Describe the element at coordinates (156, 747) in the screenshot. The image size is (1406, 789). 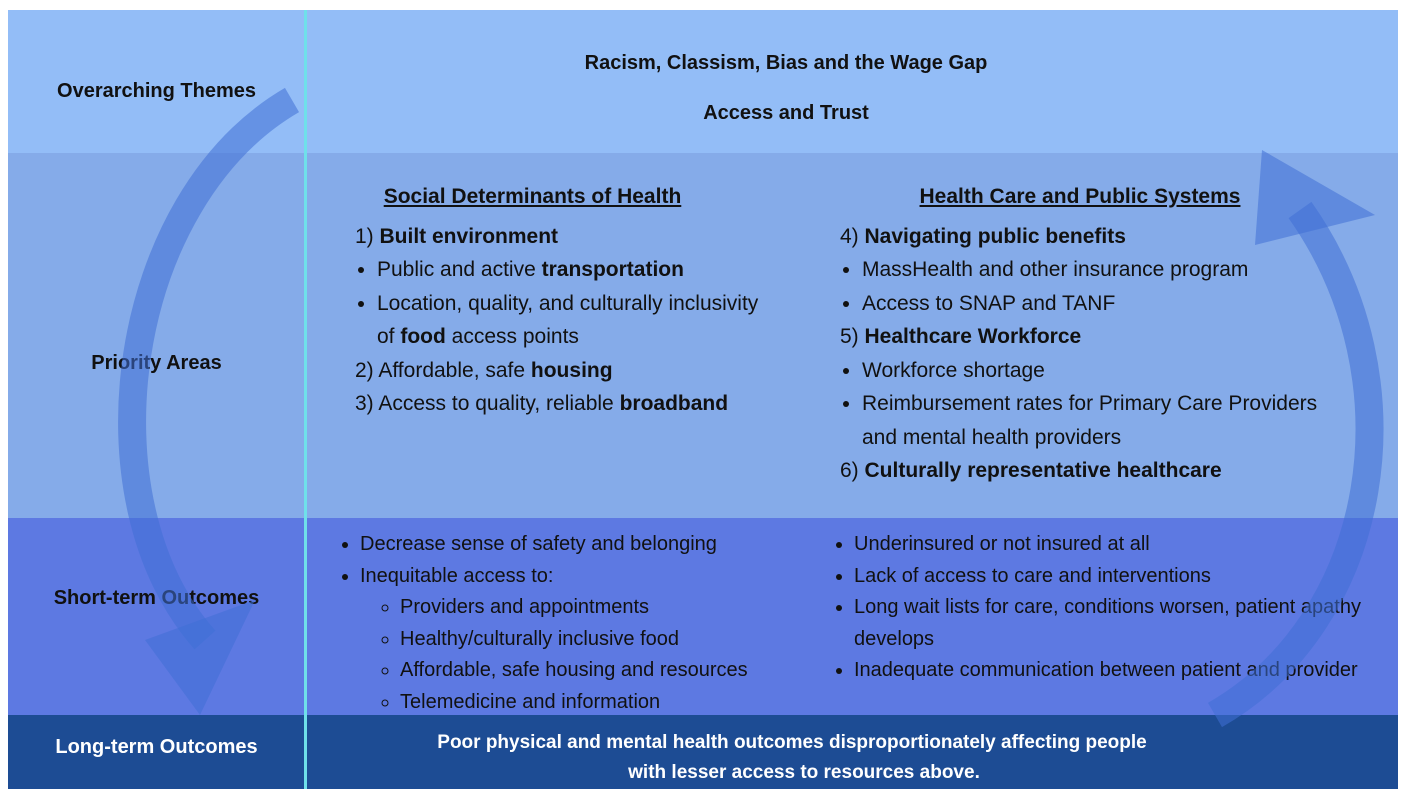
I see `row-label: Long-term Outcomes` at that location.